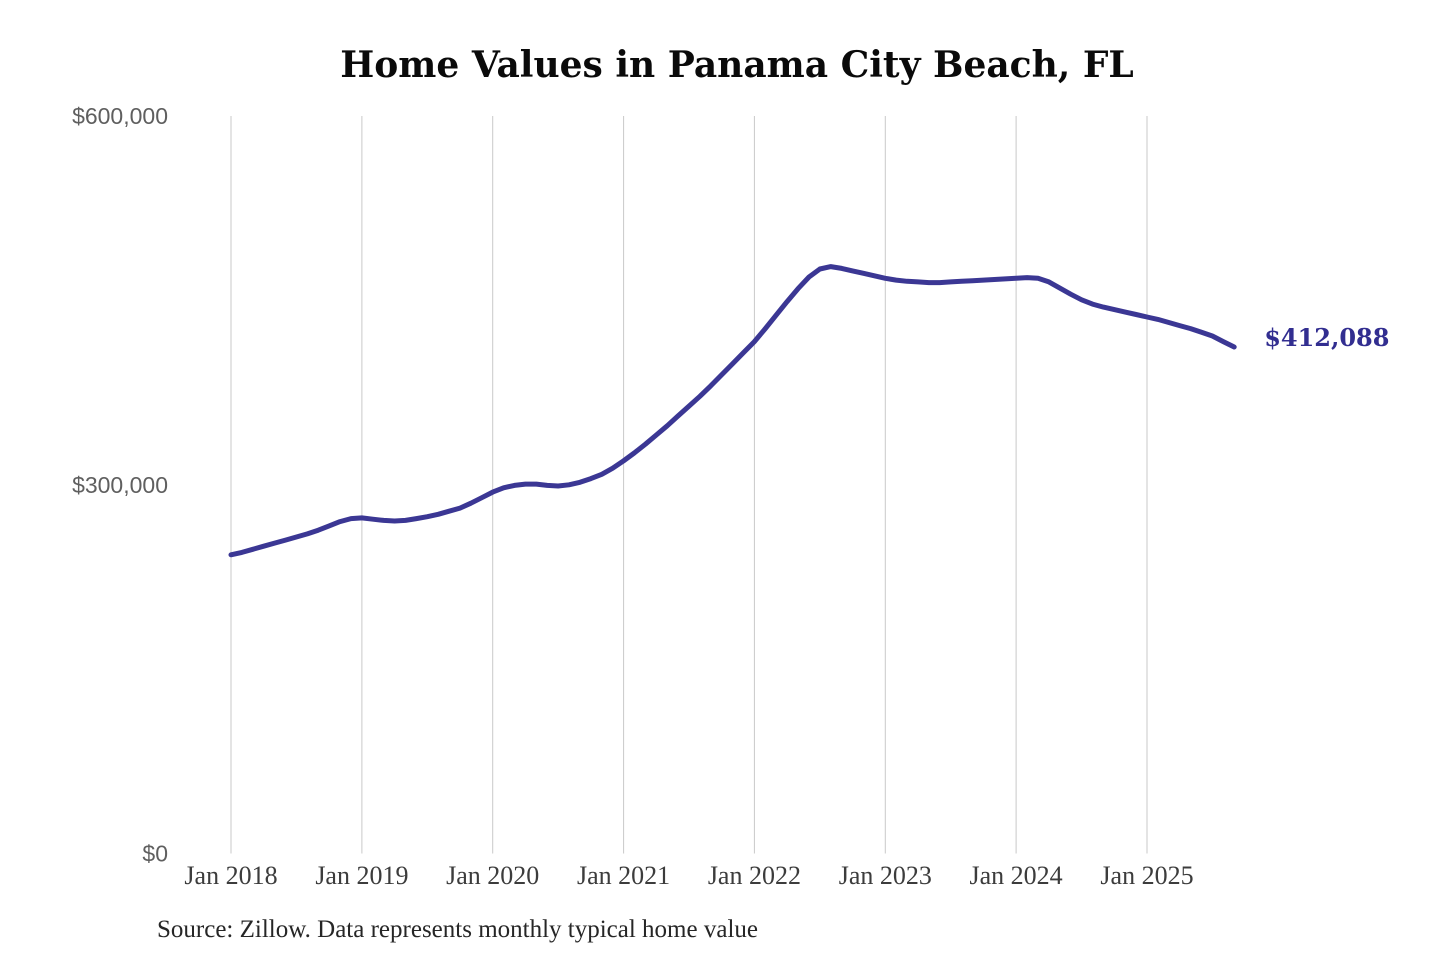  Describe the element at coordinates (155, 854) in the screenshot. I see `y-axis-tick-label: $0` at that location.